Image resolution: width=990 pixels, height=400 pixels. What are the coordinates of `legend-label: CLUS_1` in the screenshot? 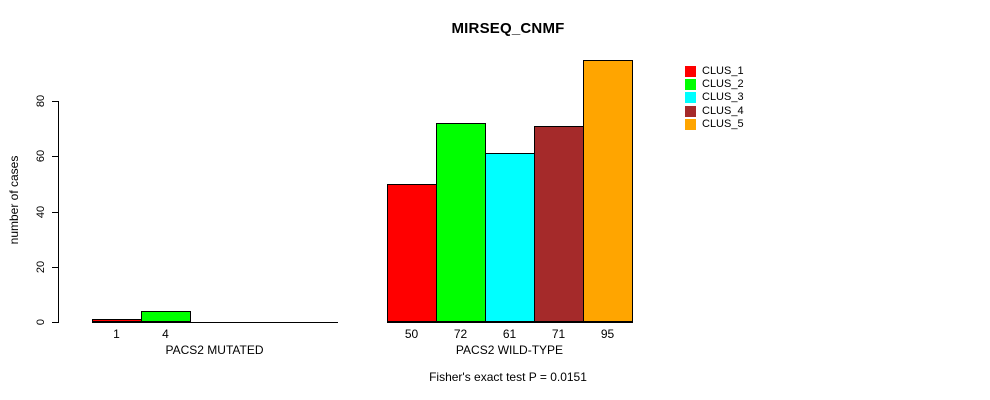 It's located at (723, 71).